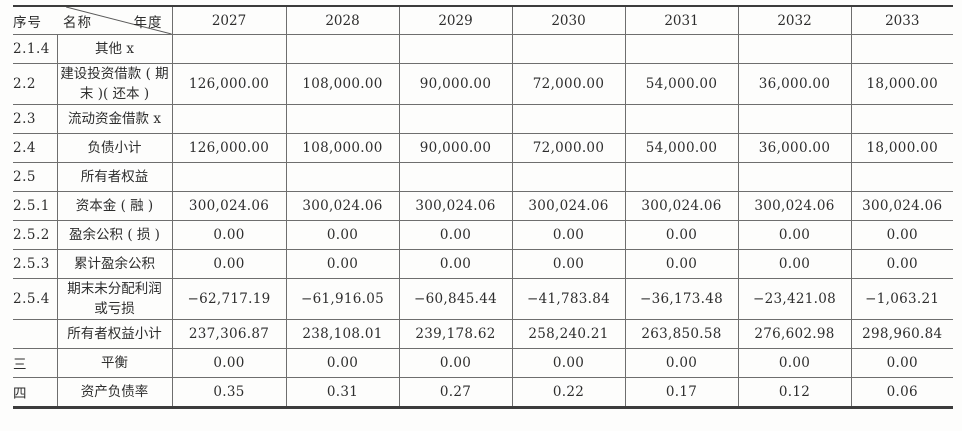 The width and height of the screenshot is (962, 431). I want to click on cell-value: 276,602.98, so click(794, 334).